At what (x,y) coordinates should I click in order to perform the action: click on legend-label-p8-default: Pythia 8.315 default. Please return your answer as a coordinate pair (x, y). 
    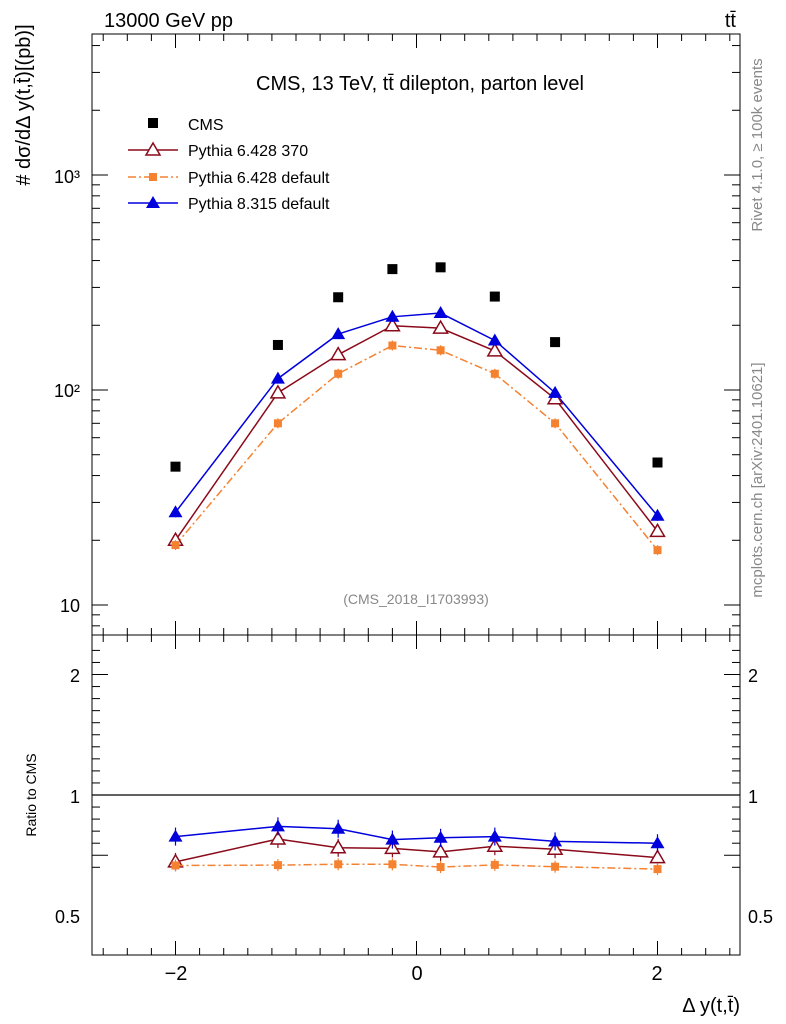
    Looking at the image, I should click on (259, 204).